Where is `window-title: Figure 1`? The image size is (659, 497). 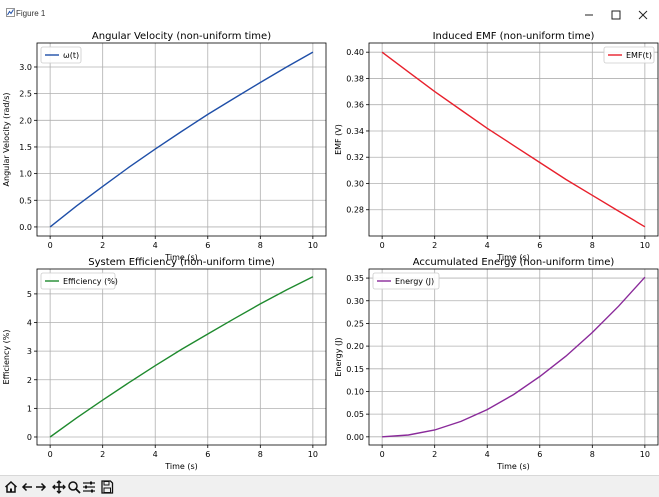
window-title: Figure 1 is located at coordinates (31, 13).